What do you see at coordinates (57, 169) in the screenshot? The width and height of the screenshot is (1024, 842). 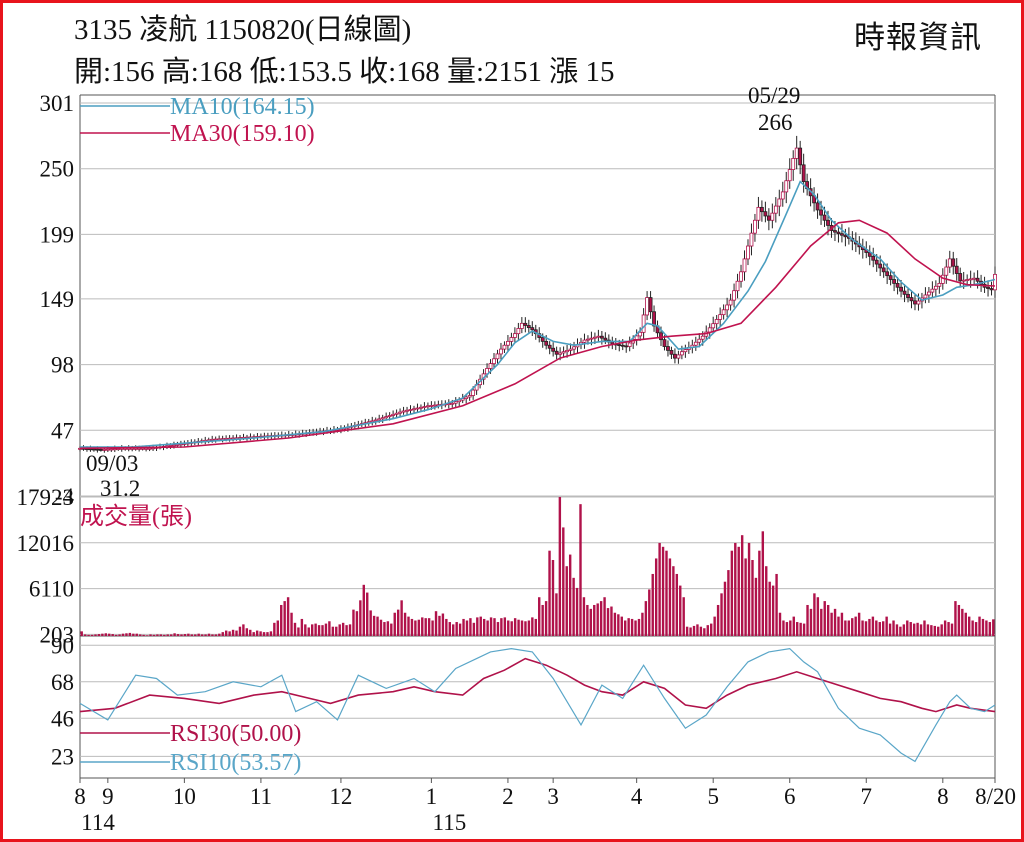 I see `price-tick-label: 250` at bounding box center [57, 169].